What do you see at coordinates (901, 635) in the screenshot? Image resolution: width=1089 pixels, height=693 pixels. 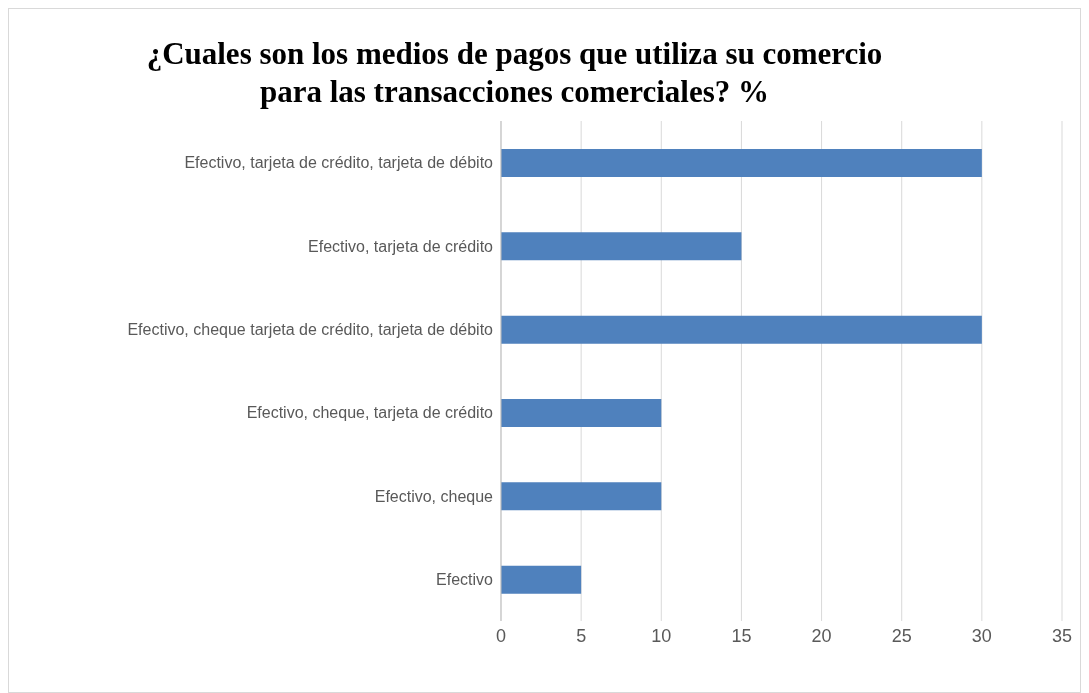 I see `x-tick-label: 25` at bounding box center [901, 635].